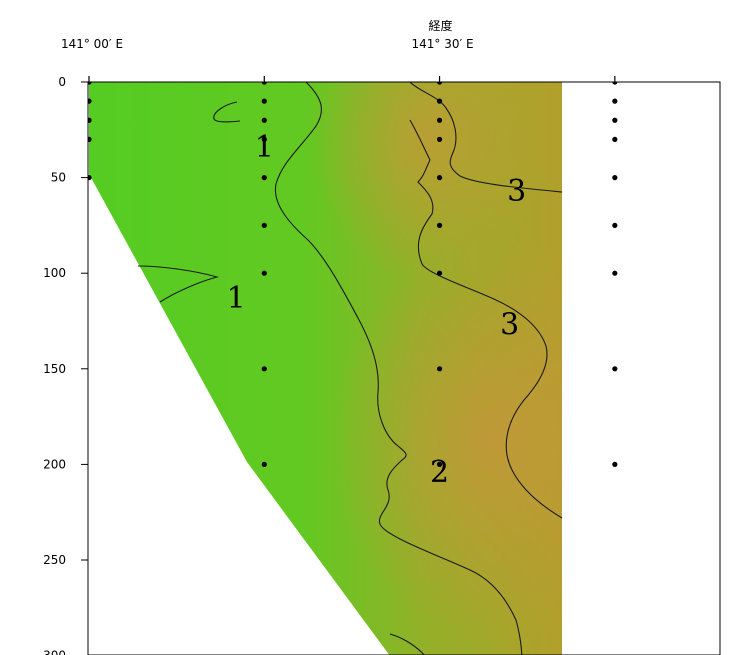  What do you see at coordinates (54, 273) in the screenshot?
I see `y-tick-label: 100` at bounding box center [54, 273].